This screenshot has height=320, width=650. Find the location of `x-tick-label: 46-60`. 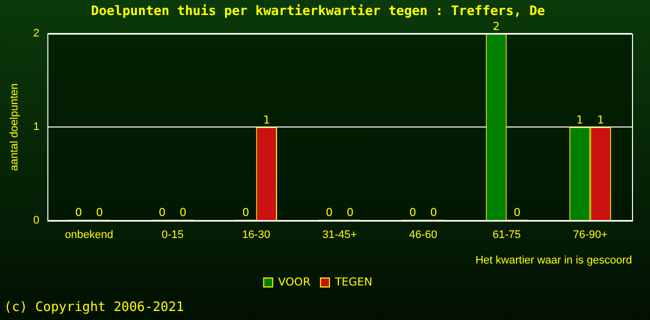

x-tick-label: 46-60 is located at coordinates (423, 235).